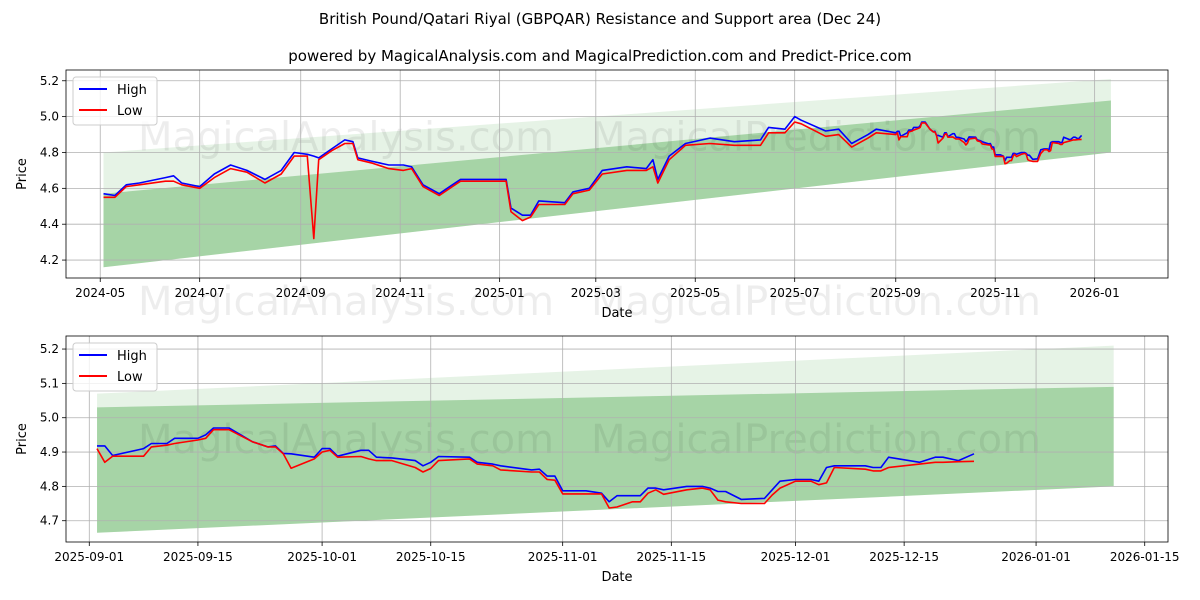 This screenshot has height=600, width=1200. I want to click on x-tick-label: 2025-10-15, so click(431, 557).